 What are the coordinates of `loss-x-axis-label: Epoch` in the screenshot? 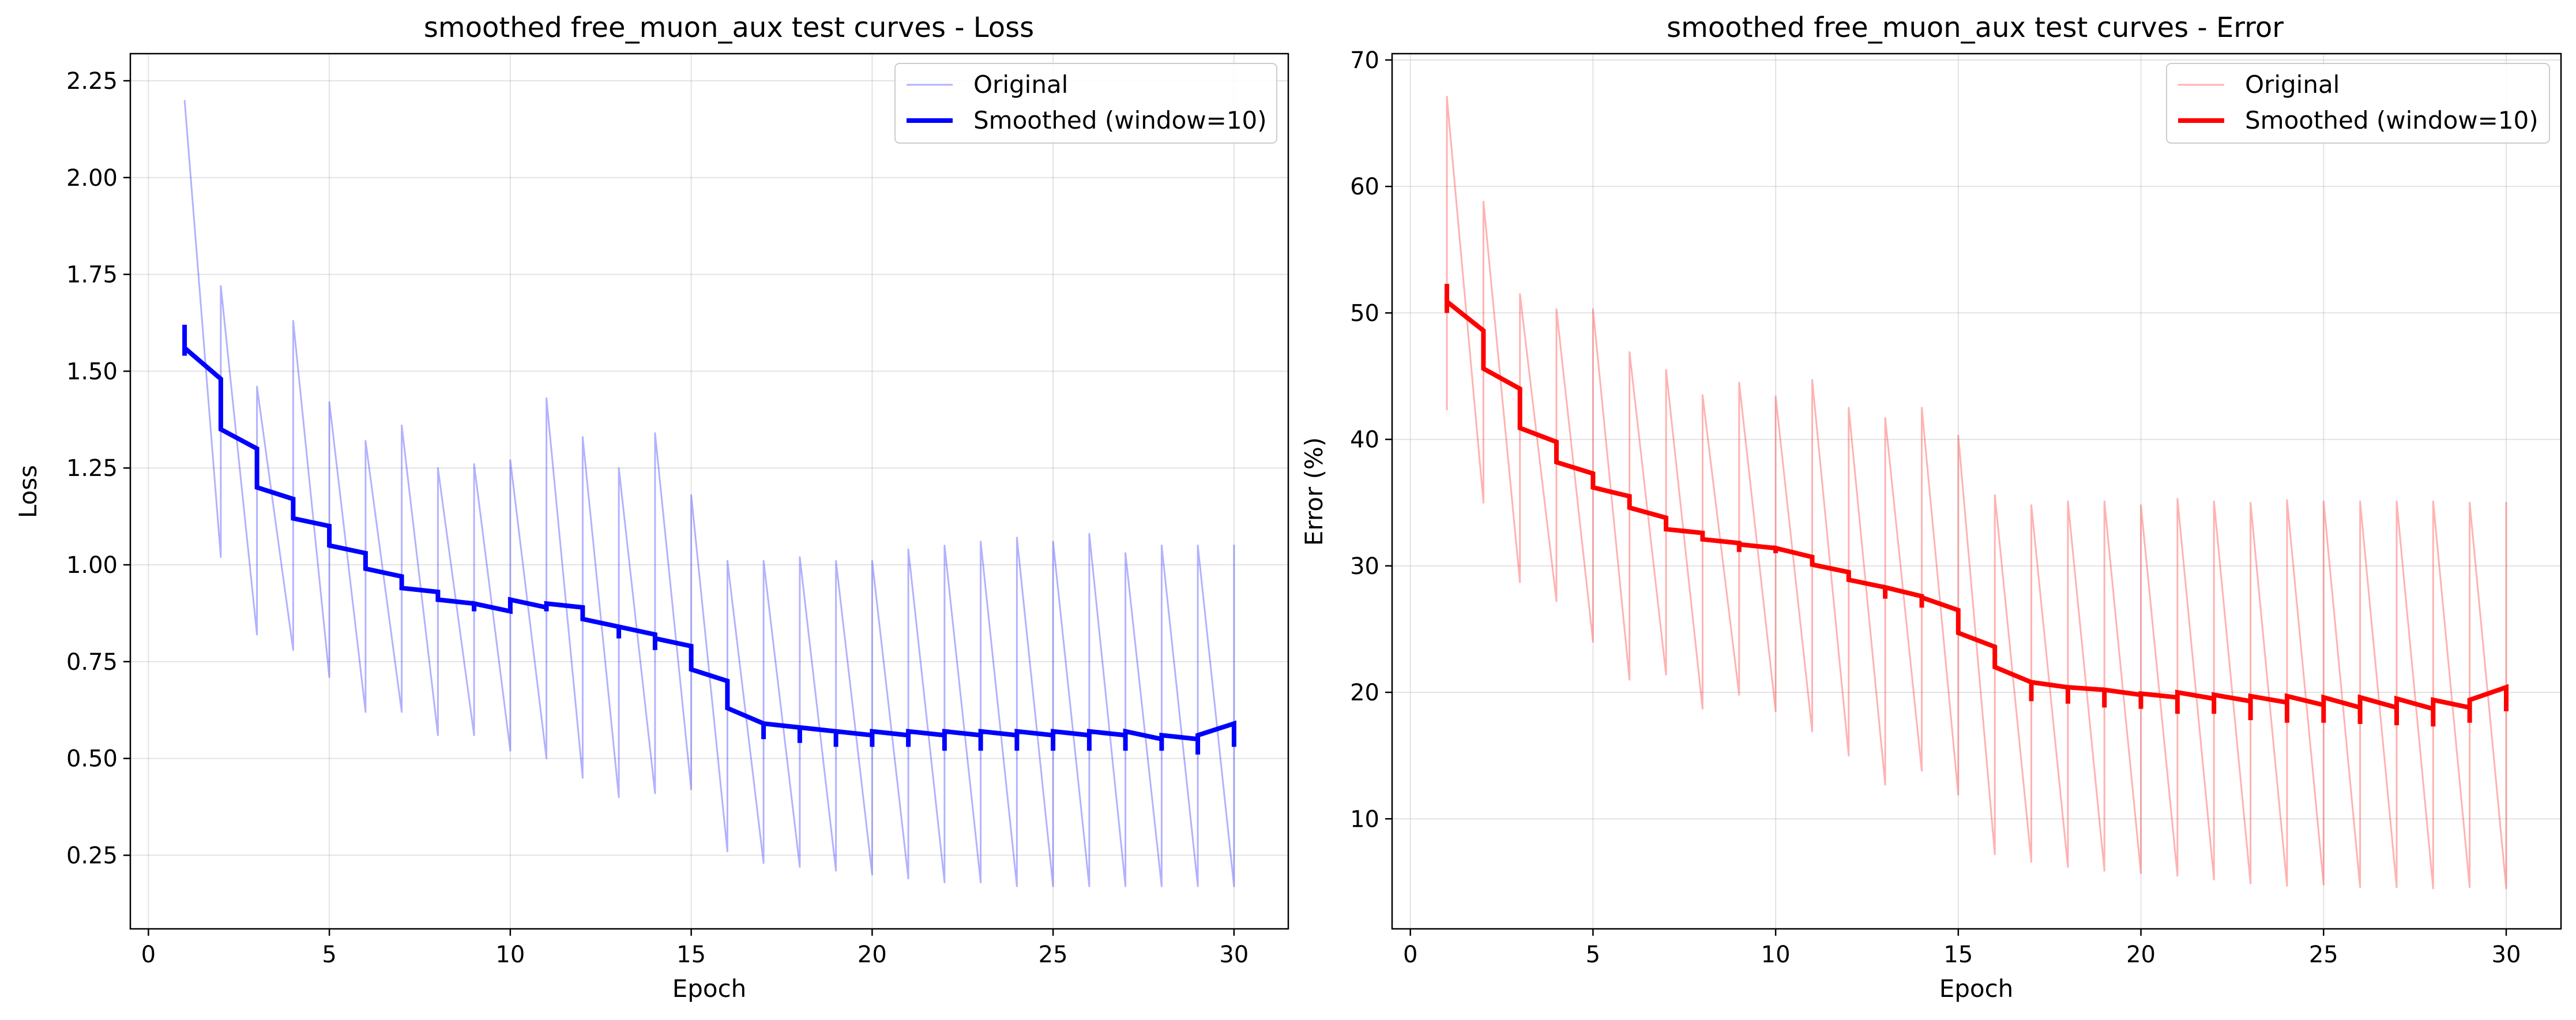 It's located at (709, 988).